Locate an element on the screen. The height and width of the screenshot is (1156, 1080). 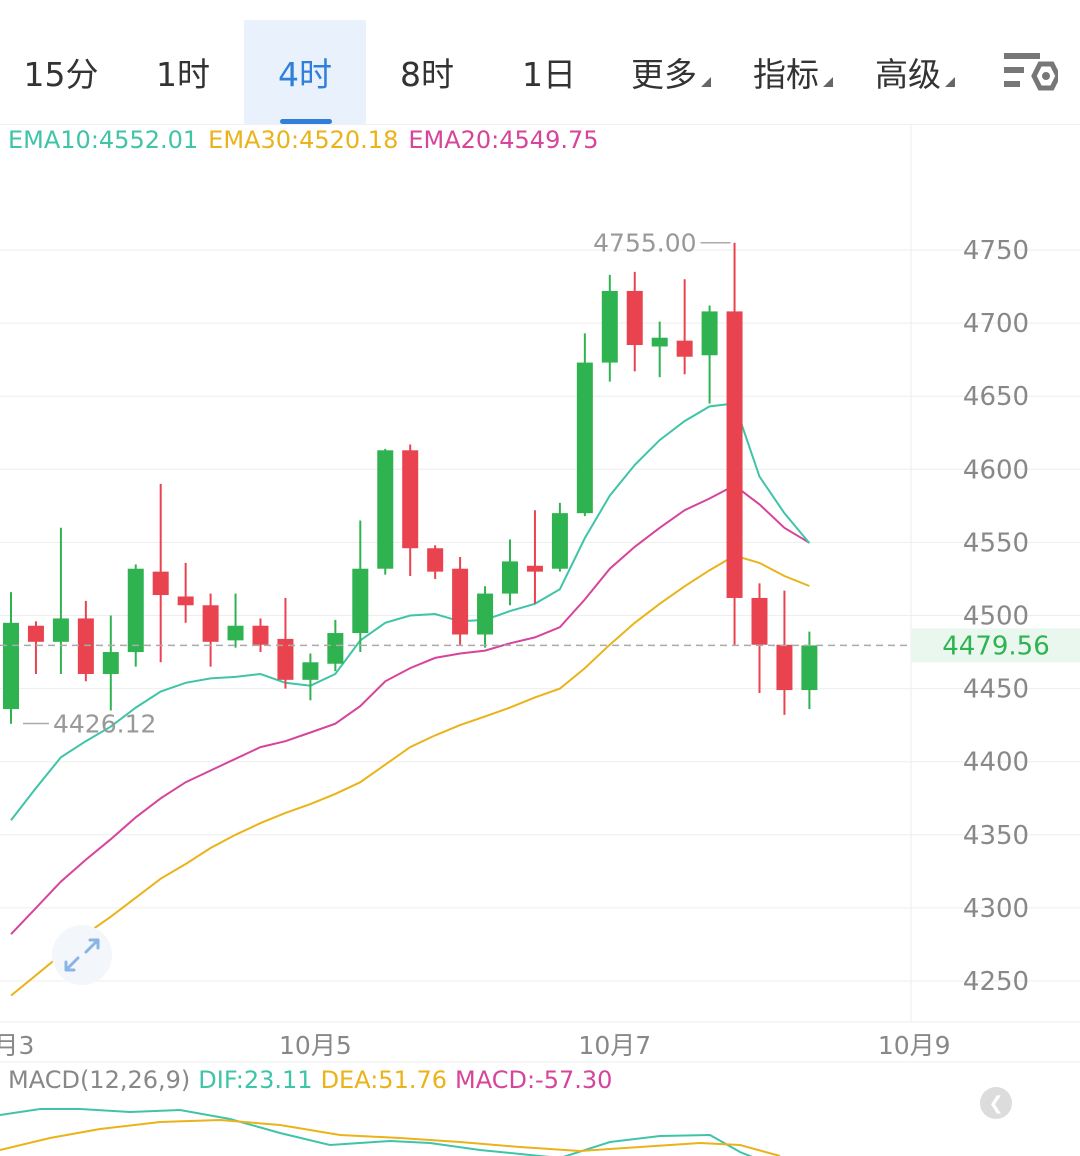
tab-6: 指标 is located at coordinates (793, 72).